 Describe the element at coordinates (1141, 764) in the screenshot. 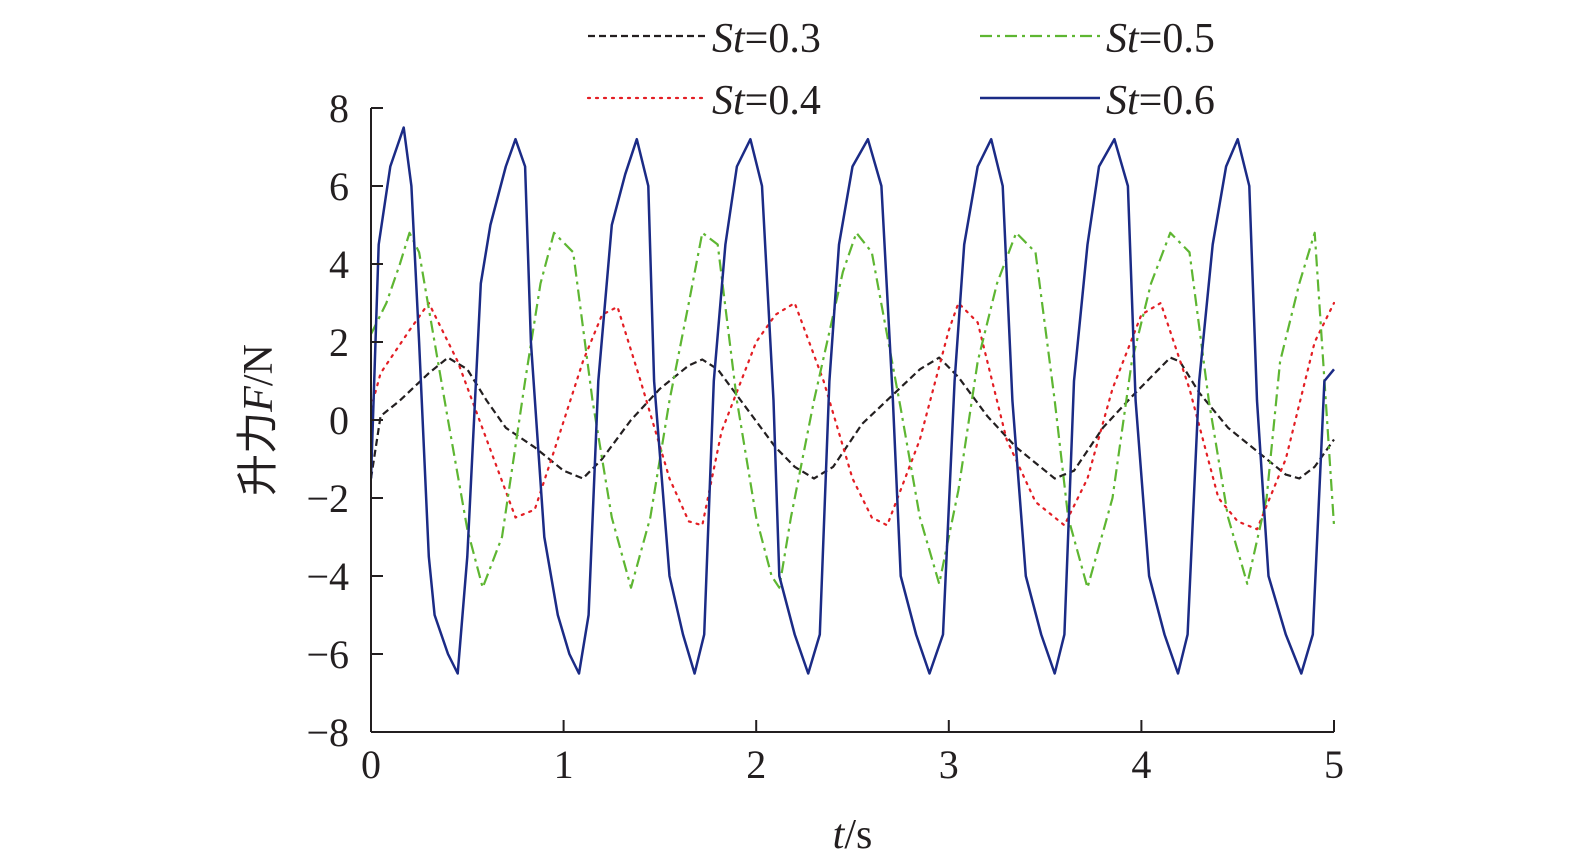

I see `x-tick-label: 4` at that location.